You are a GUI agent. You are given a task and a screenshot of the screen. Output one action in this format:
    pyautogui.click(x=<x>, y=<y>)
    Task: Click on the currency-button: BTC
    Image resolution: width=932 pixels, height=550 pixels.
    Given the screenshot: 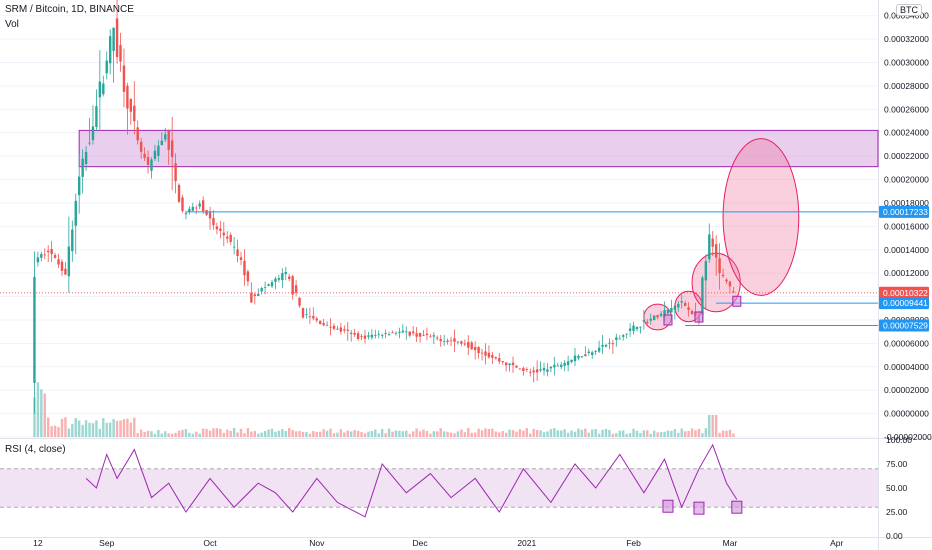 What is the action you would take?
    pyautogui.click(x=909, y=10)
    